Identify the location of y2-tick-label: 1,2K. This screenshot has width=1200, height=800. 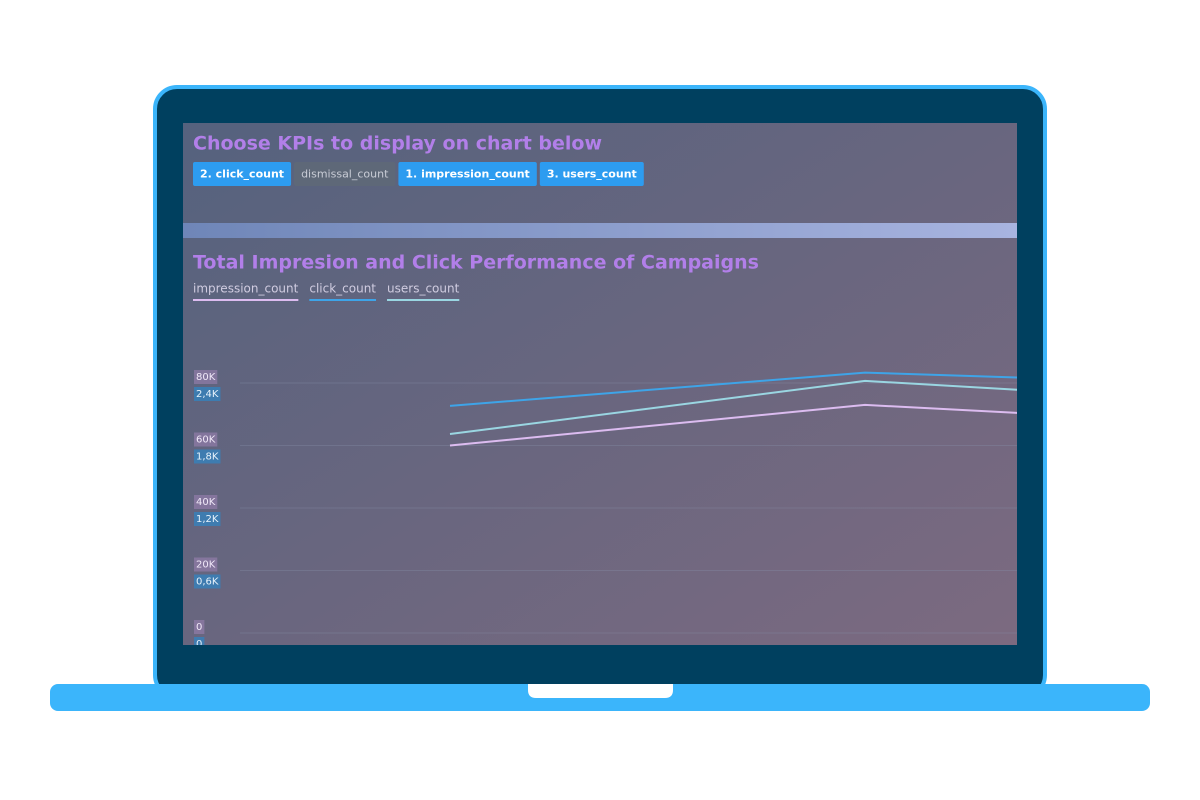
(207, 519).